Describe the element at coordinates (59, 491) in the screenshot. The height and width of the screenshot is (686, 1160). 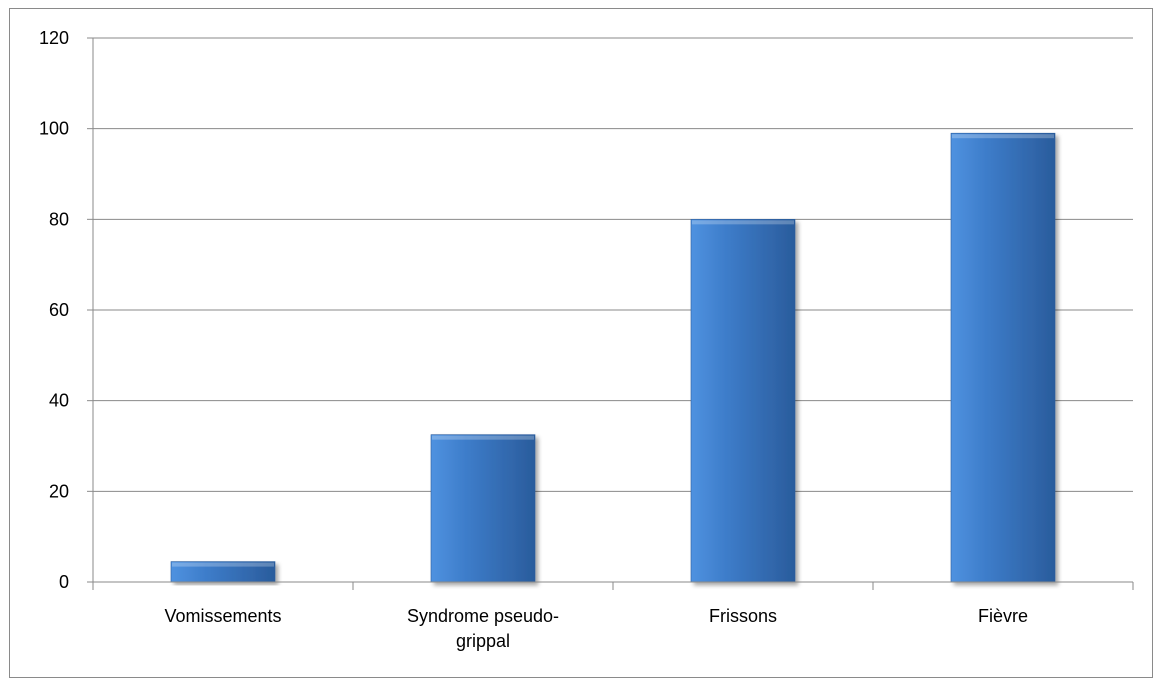
I see `y-tick-label: 20` at that location.